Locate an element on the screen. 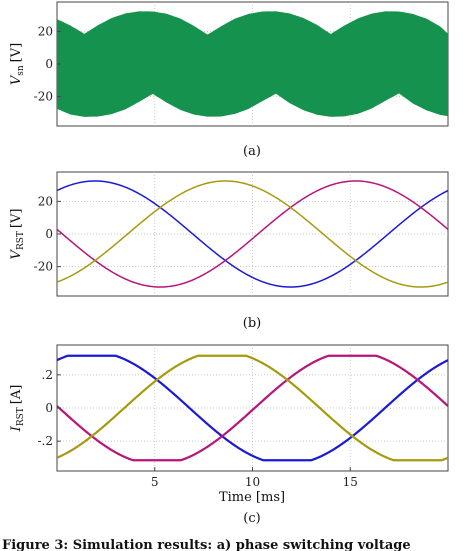 This screenshot has height=551, width=474. panel-c-xlabel: Time [ms] is located at coordinates (252, 497).